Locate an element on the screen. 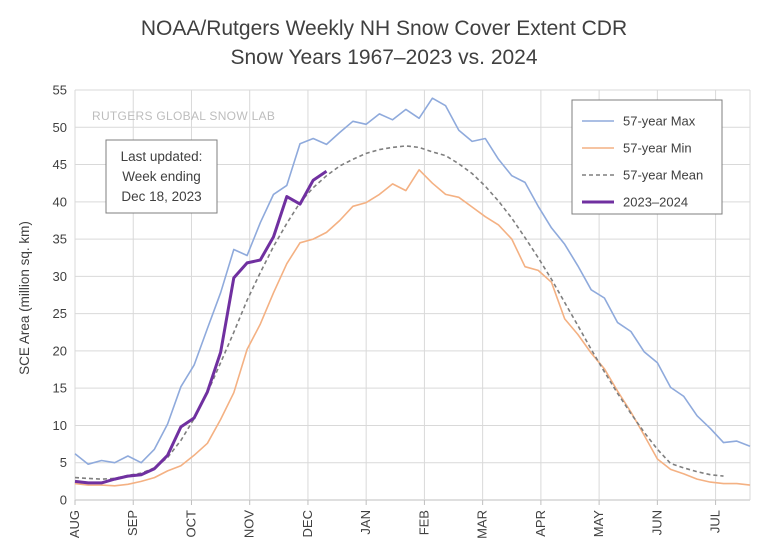  x-tick-label: OCT is located at coordinates (190, 524).